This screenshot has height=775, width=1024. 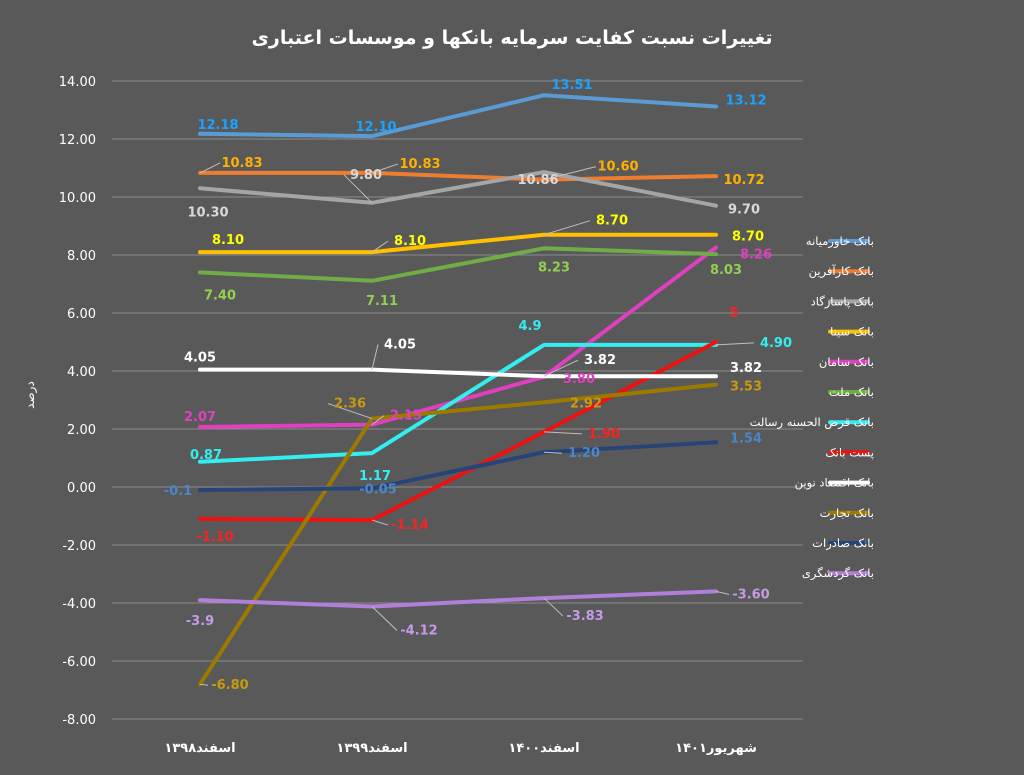 What do you see at coordinates (852, 332) in the screenshot?
I see `legend-item-label: بانک سینا` at bounding box center [852, 332].